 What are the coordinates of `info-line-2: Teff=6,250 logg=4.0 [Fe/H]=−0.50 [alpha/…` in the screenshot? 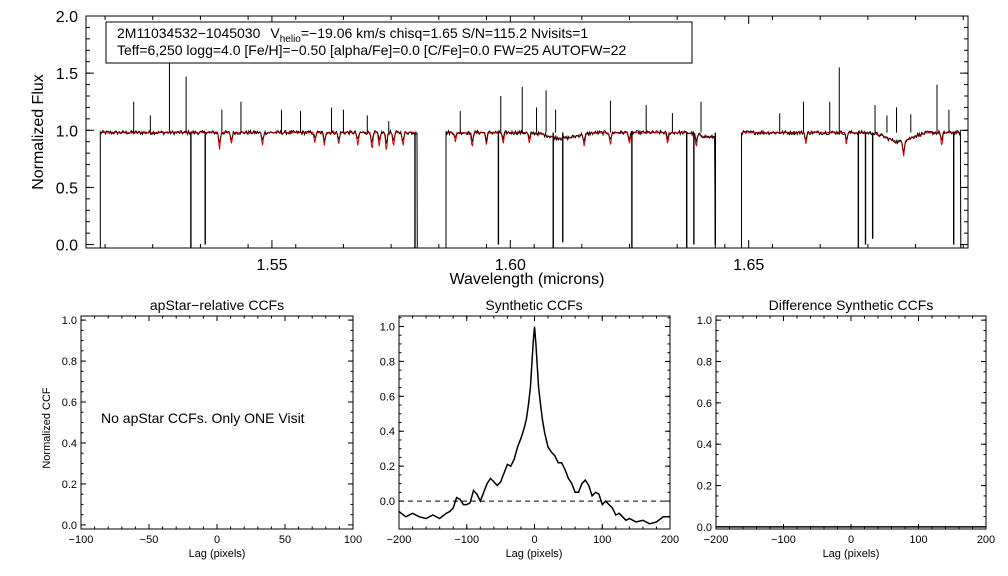 It's located at (371, 50).